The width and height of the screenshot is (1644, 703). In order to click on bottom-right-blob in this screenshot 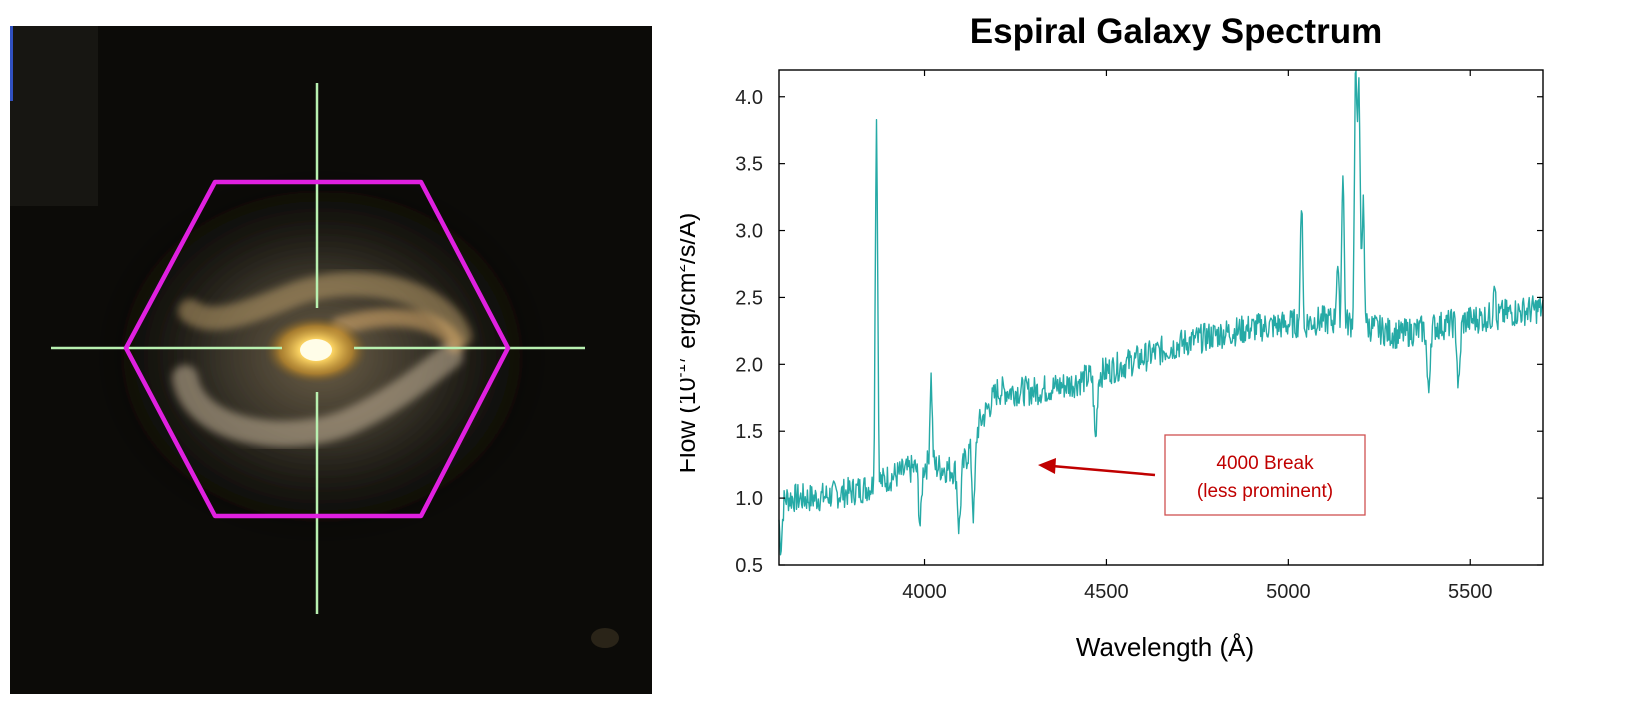, I will do `click(605, 638)`.